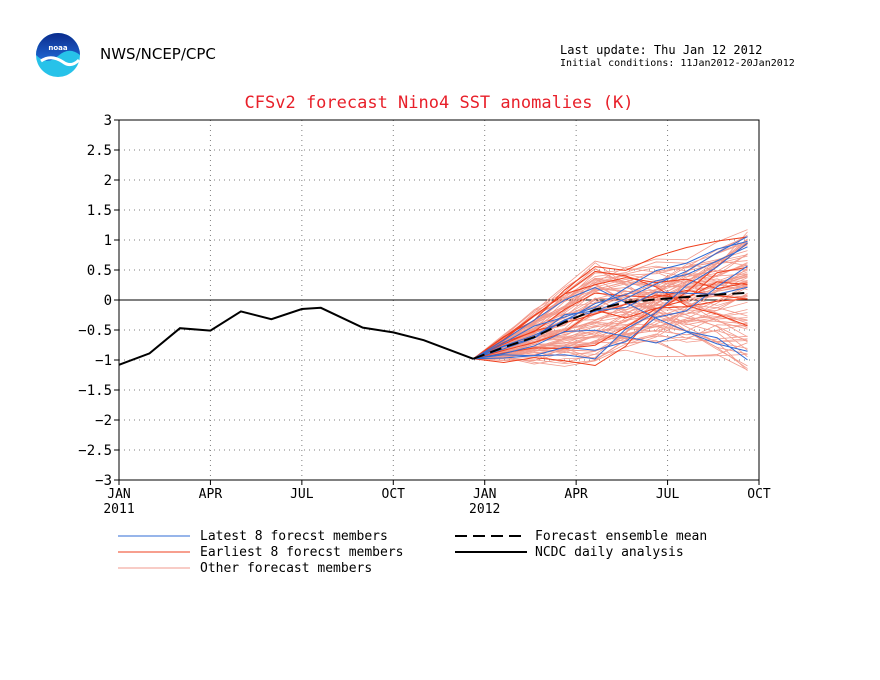 Image resolution: width=880 pixels, height=680 pixels. Describe the element at coordinates (621, 536) in the screenshot. I see `legend-label-mean: Forecast ensemble mean` at that location.